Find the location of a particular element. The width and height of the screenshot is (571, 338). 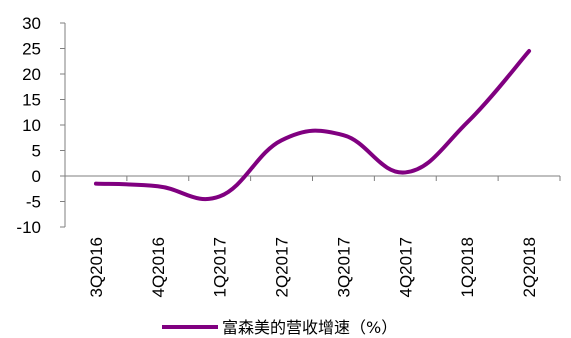

y-tick-label: 20 is located at coordinates (31, 74).